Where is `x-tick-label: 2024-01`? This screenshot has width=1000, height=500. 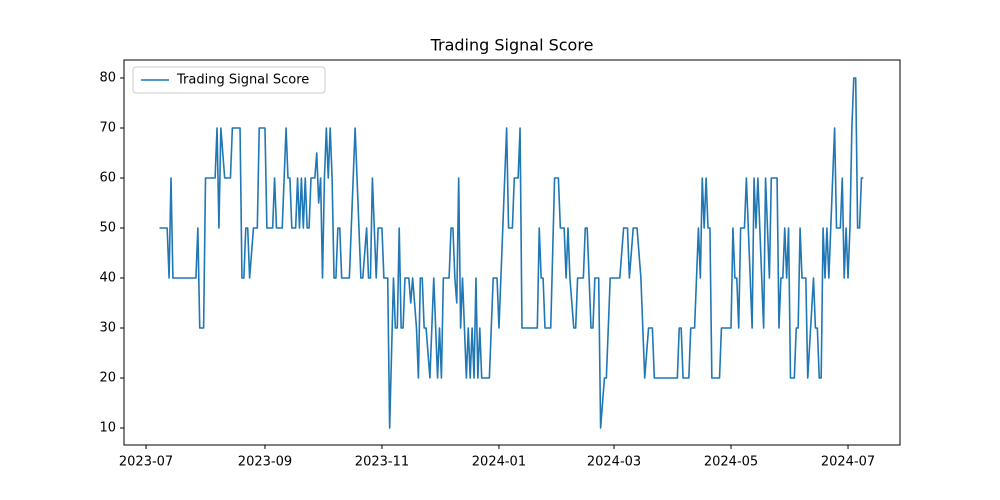
x-tick-label: 2024-01 is located at coordinates (499, 462).